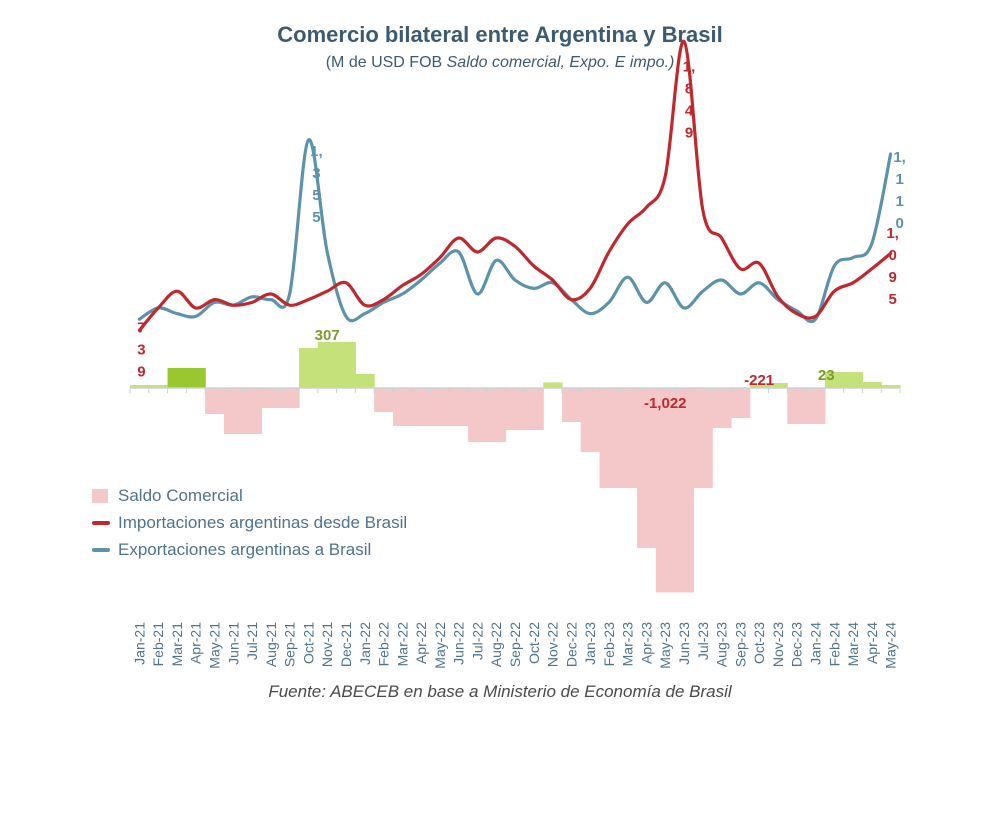 The width and height of the screenshot is (1000, 832). What do you see at coordinates (215, 645) in the screenshot?
I see `x-tick-label: May-21` at bounding box center [215, 645].